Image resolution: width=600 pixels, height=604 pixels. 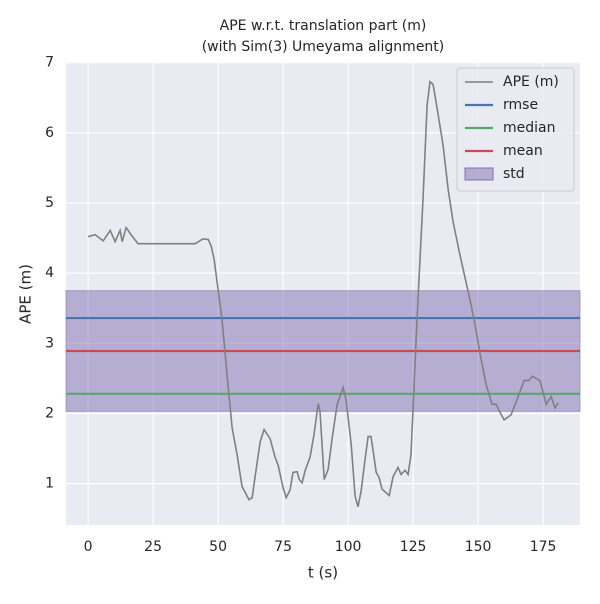 I want to click on legend: APE (m) rmse median mean std, so click(x=515, y=129).